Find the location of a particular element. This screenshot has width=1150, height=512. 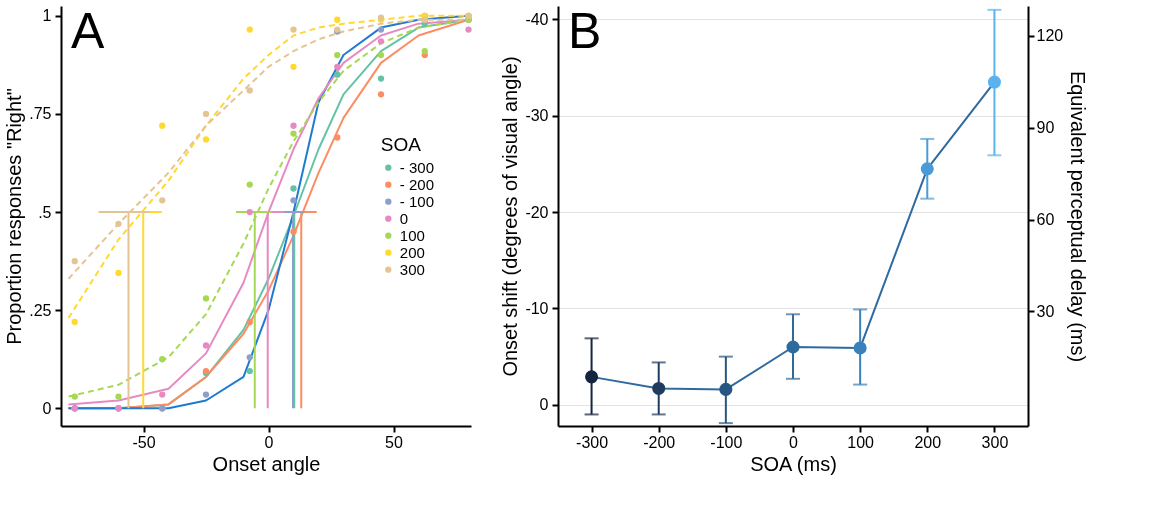

legend-label: 100 is located at coordinates (412, 235).